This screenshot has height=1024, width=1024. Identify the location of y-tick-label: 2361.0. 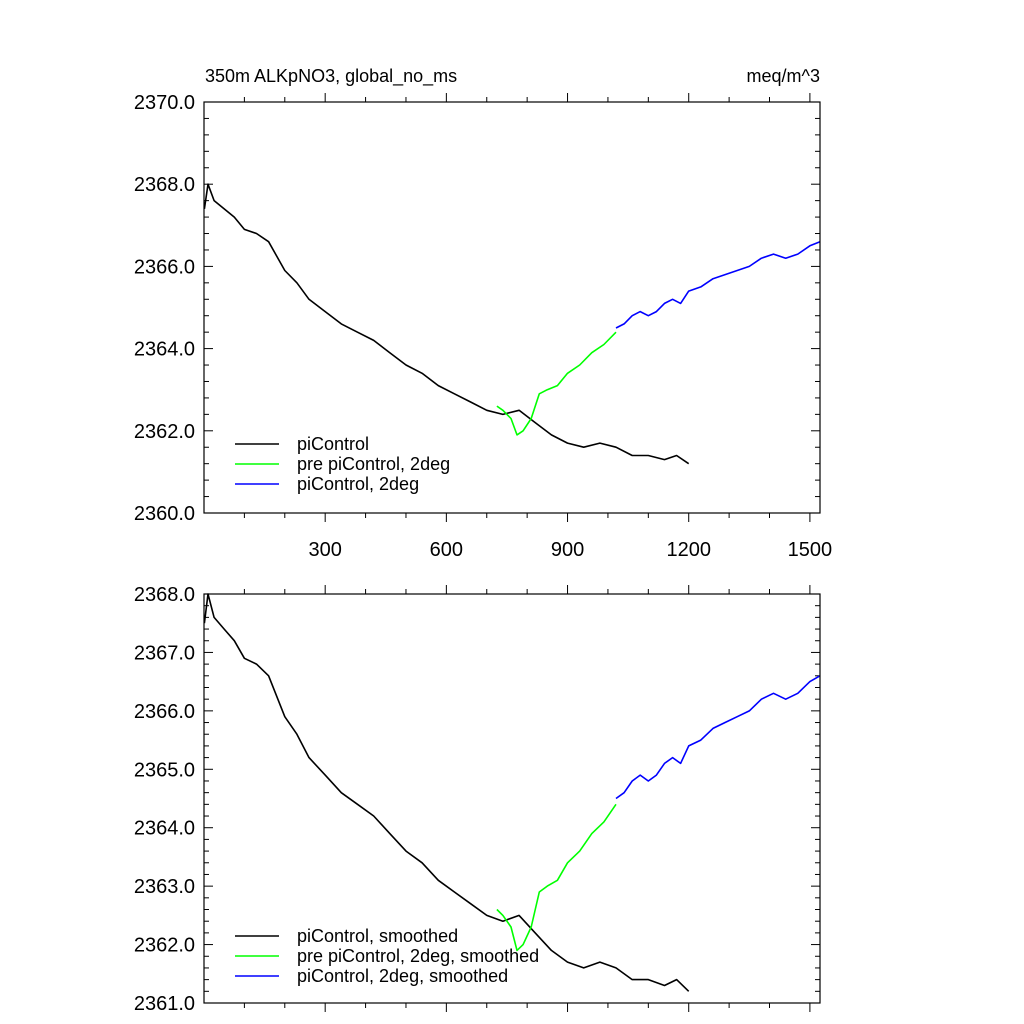
(164, 1004).